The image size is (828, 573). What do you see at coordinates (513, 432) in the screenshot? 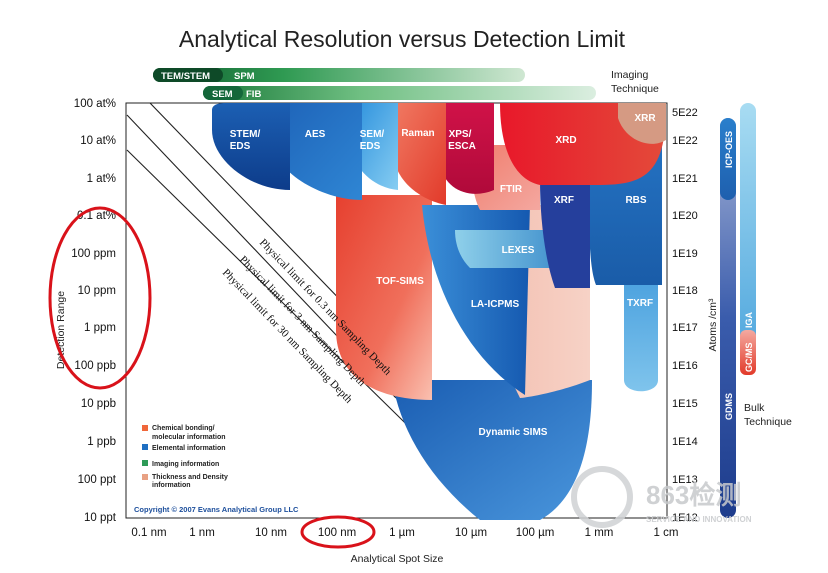
I see `label-dynamic-sims: Dynamic SIMS` at bounding box center [513, 432].